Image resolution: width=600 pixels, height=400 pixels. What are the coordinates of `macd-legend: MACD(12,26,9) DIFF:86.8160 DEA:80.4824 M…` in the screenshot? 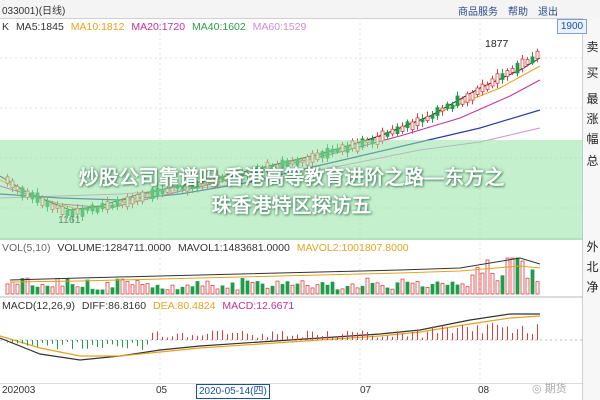 It's located at (150, 306).